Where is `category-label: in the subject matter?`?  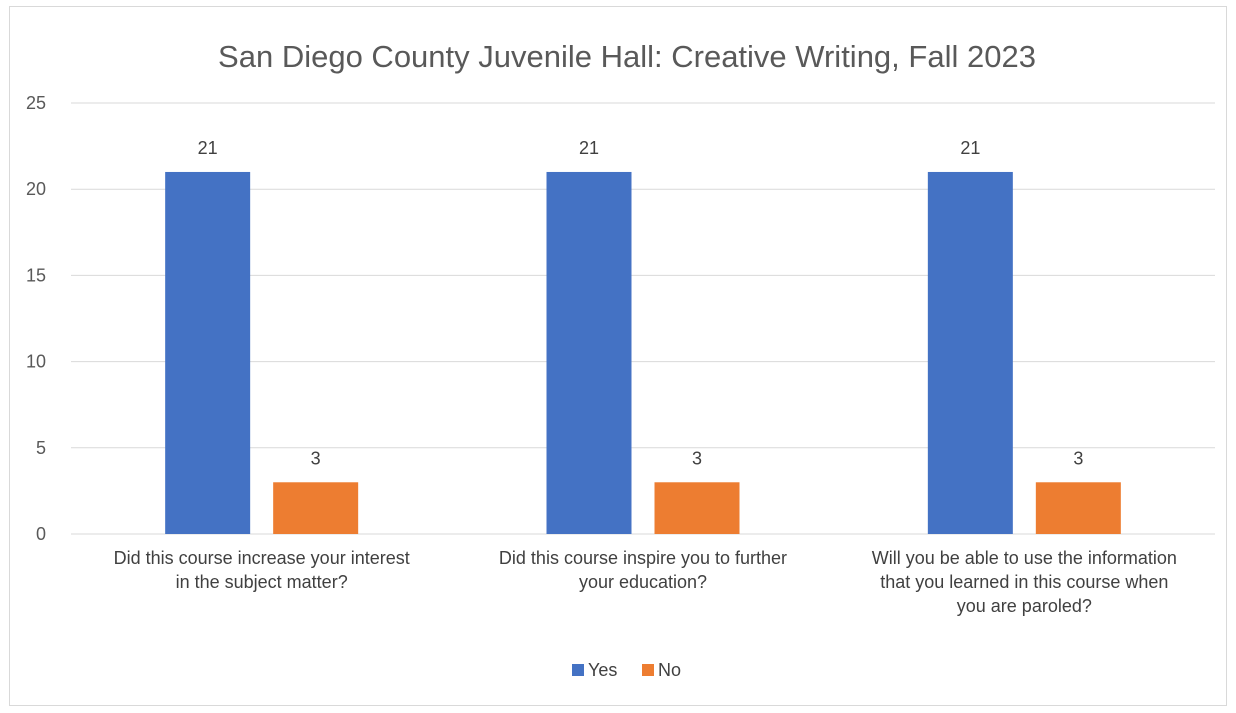
category-label: in the subject matter? is located at coordinates (262, 582).